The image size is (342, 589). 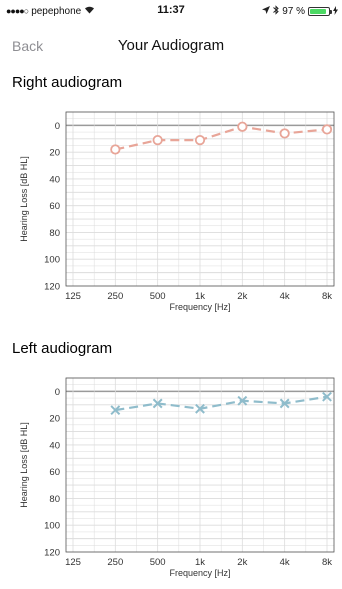 What do you see at coordinates (54, 206) in the screenshot?
I see `right-y-tick-3: 60` at bounding box center [54, 206].